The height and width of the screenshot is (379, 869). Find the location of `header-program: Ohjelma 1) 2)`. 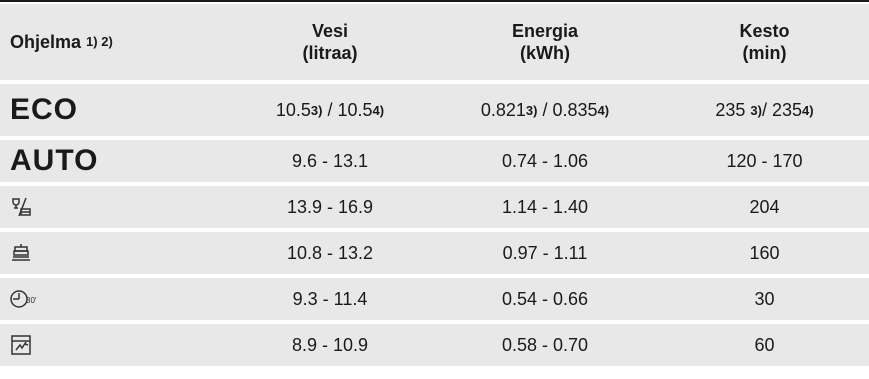

header-program: Ohjelma 1) 2) is located at coordinates (61, 42).